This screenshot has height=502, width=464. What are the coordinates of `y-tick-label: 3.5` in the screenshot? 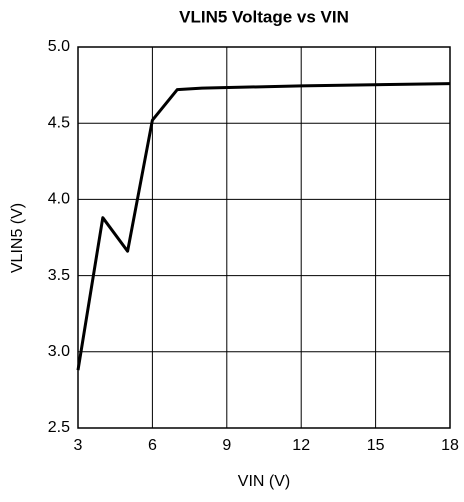 It's located at (59, 275).